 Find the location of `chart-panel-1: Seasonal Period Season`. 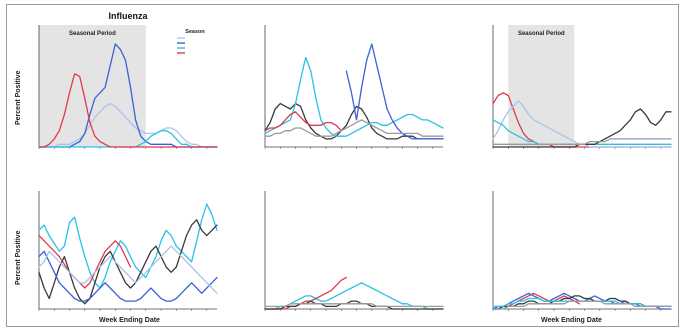

chart-panel-1: Seasonal Period Season is located at coordinates (128, 87).